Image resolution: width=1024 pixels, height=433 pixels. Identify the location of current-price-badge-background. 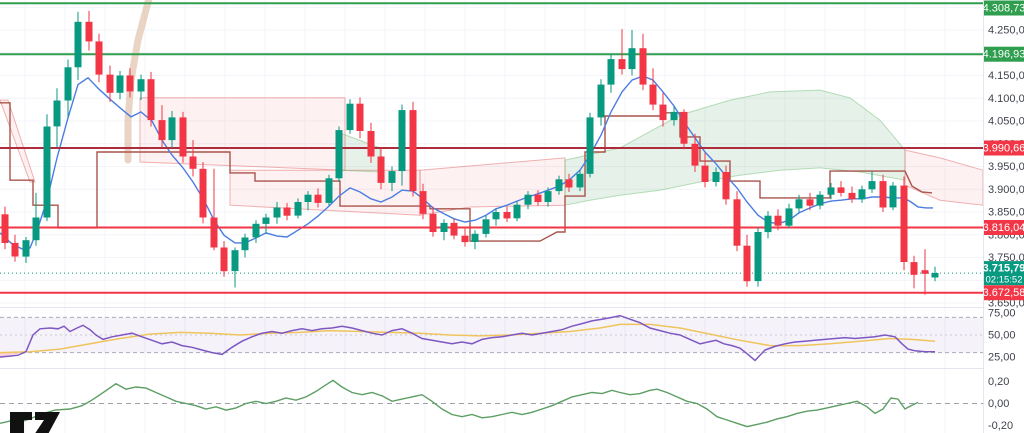
(1004, 273).